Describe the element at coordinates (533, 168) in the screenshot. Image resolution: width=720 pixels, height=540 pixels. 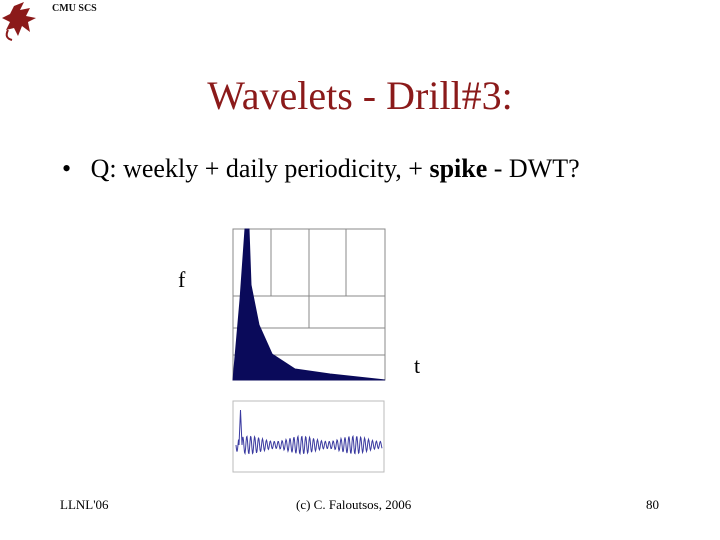
I see `bullet-text: - DWT?` at that location.